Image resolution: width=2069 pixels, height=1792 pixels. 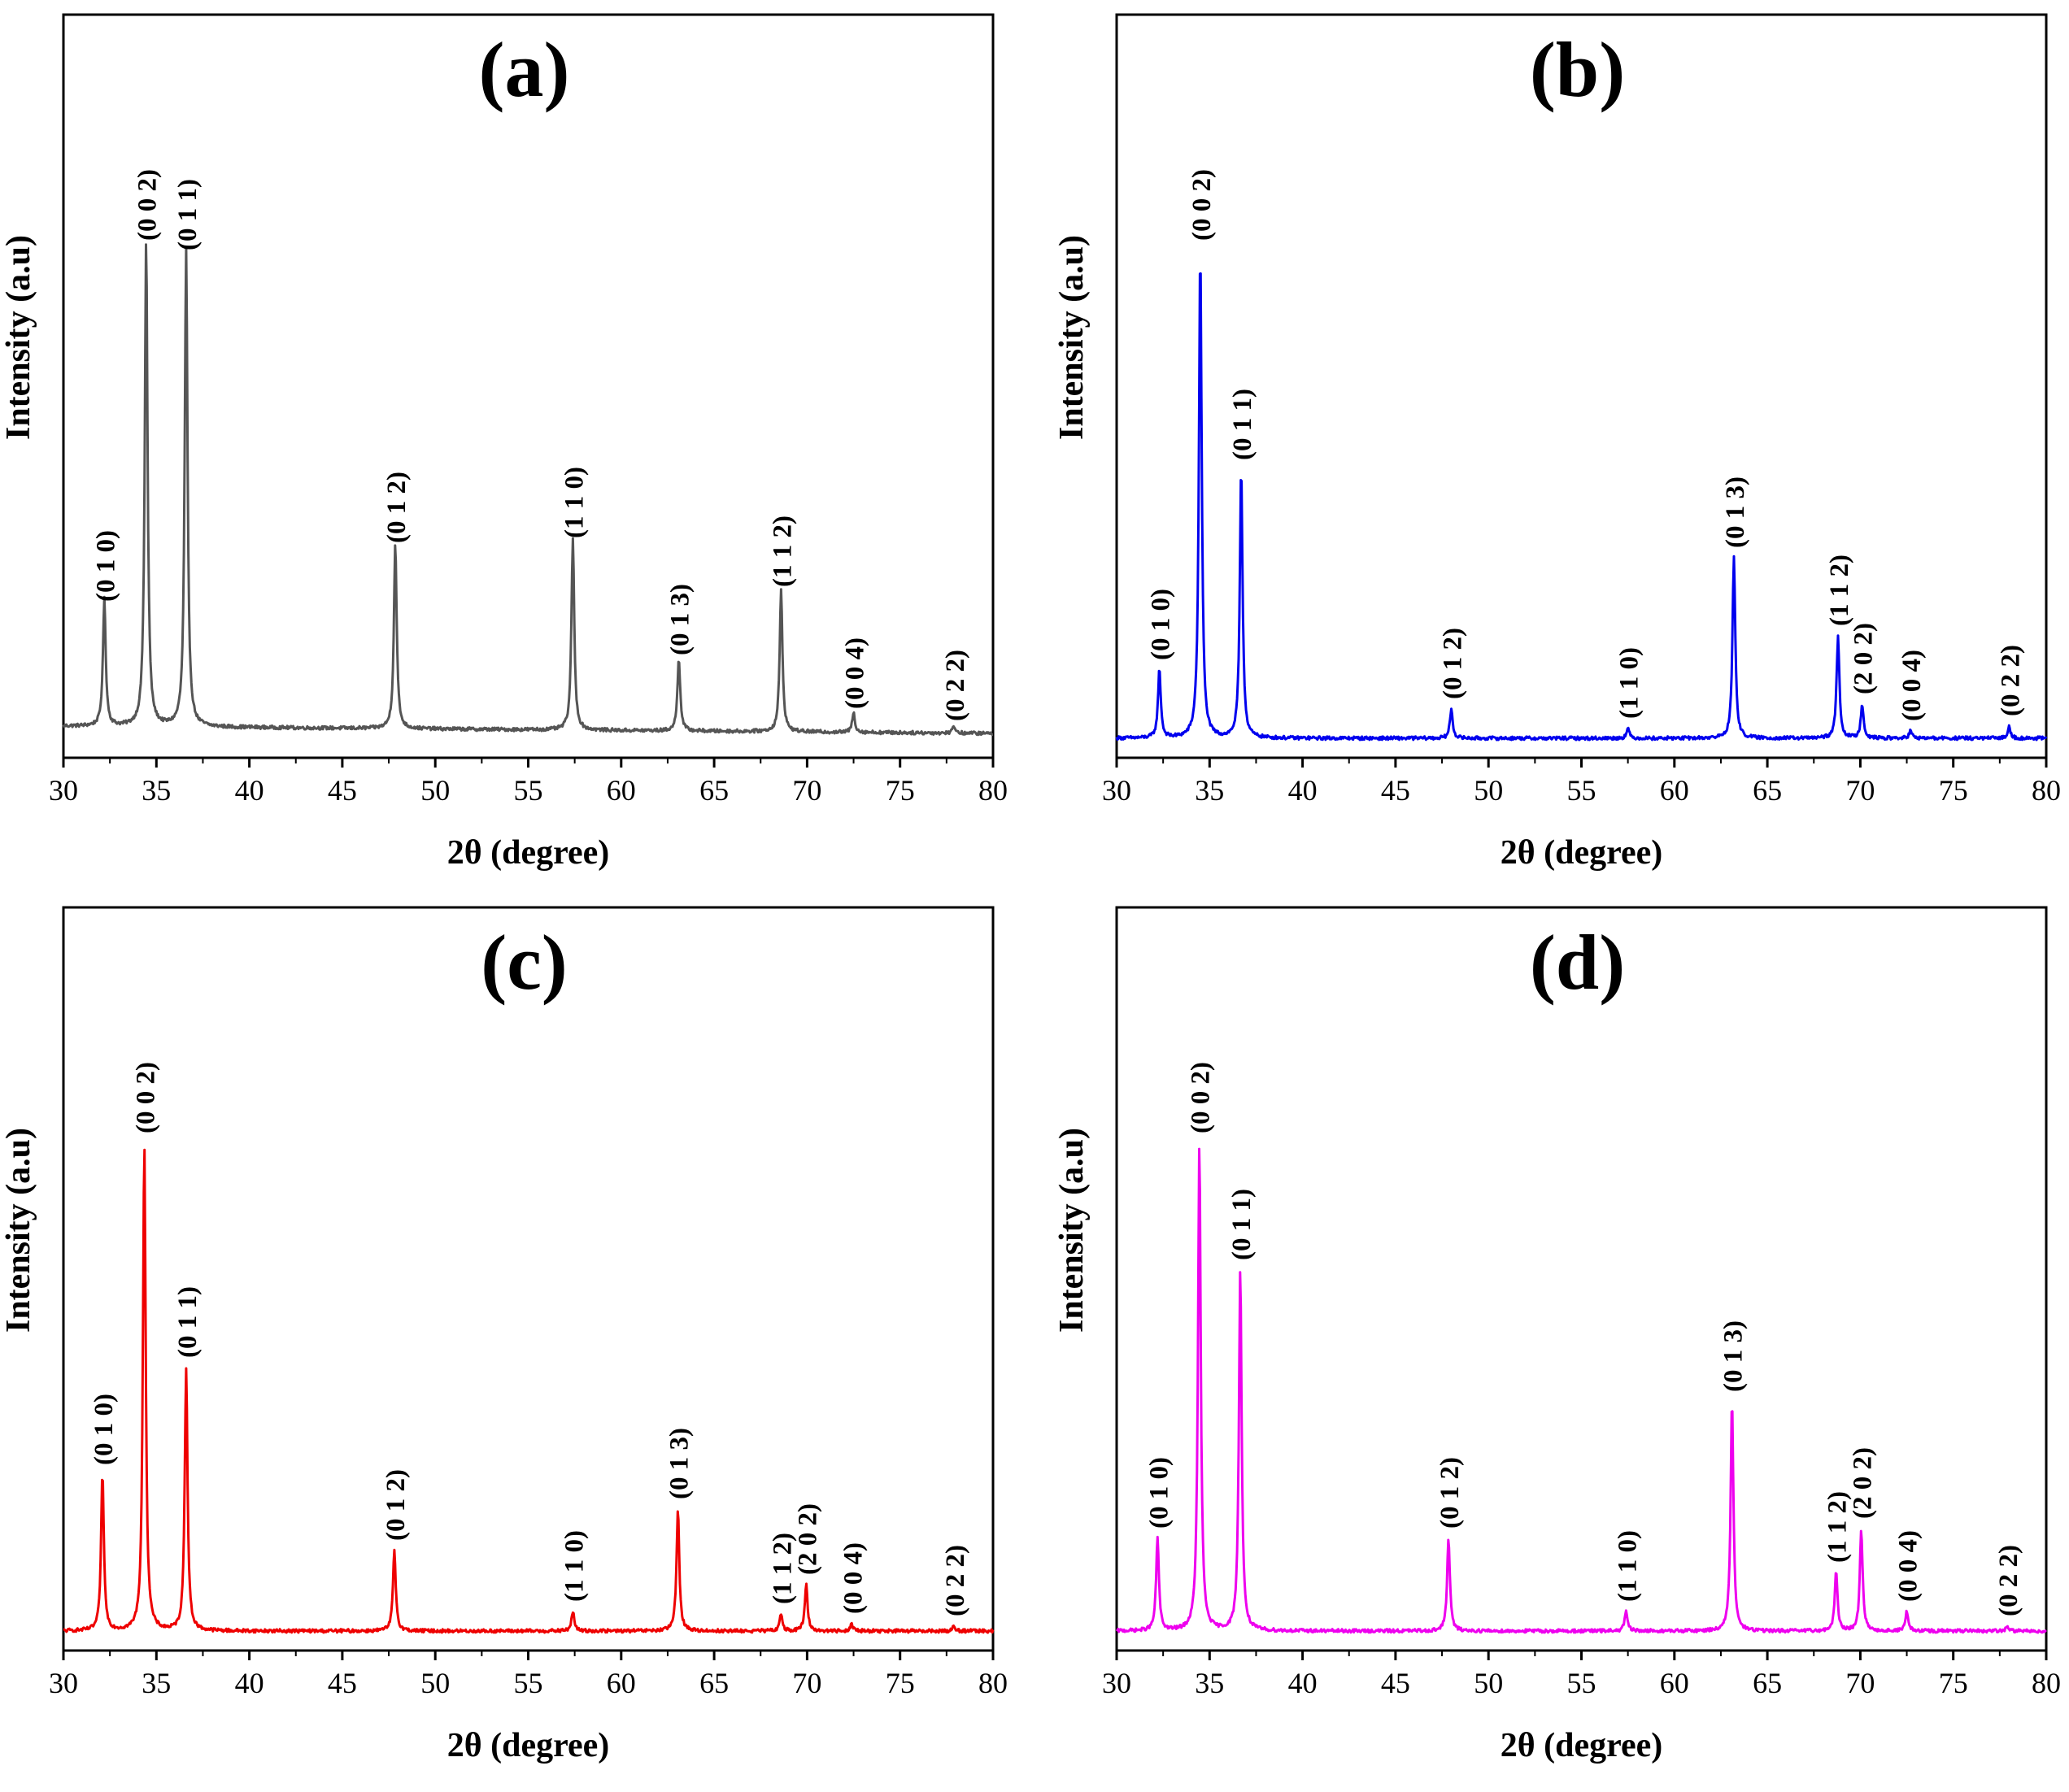 I want to click on panel-title: (a), so click(x=524, y=69).